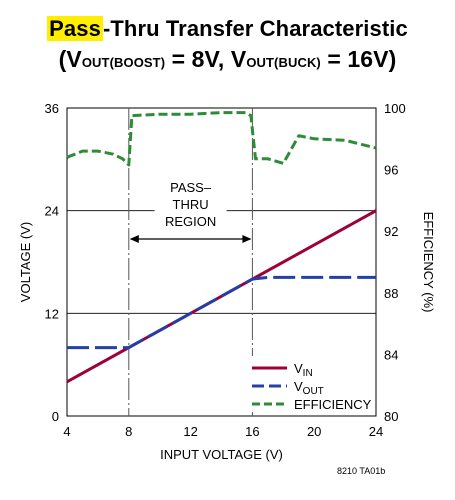 This screenshot has height=500, width=455. What do you see at coordinates (255, 28) in the screenshot?
I see `title-rest: -Thru Transfer Characteristic` at bounding box center [255, 28].